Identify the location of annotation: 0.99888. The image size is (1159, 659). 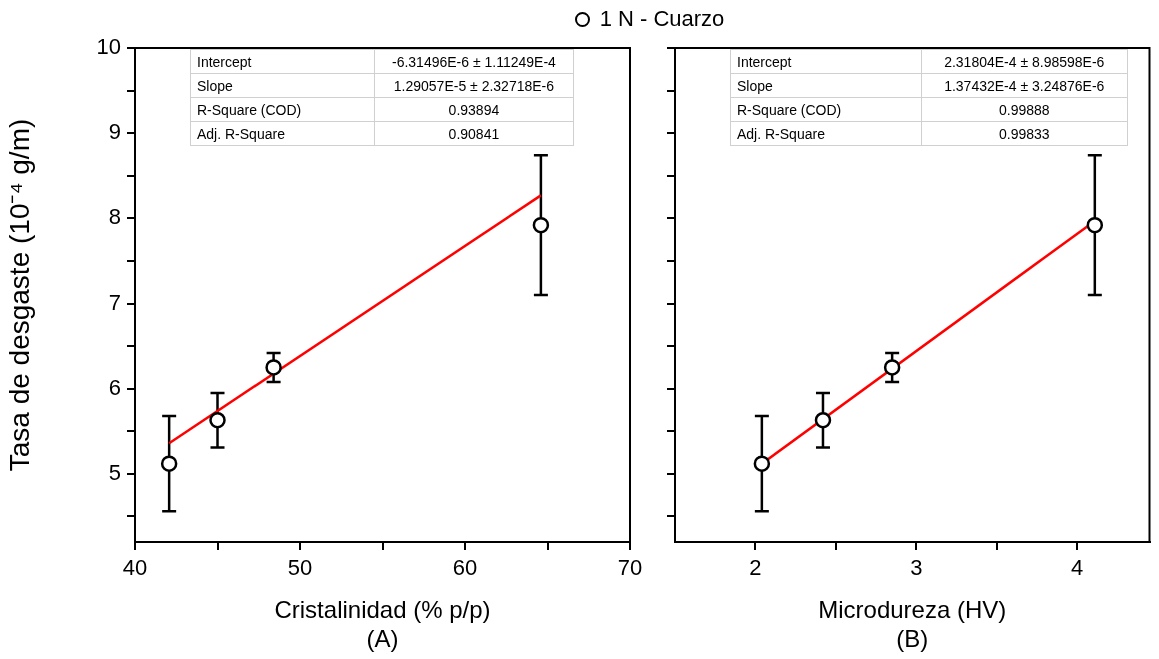
(1024, 109).